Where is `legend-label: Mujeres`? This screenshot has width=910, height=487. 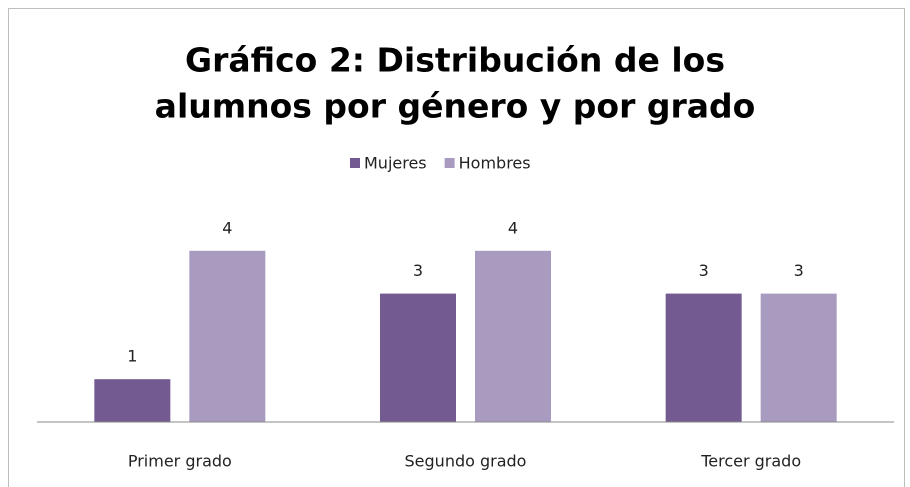
legend-label: Mujeres is located at coordinates (395, 163).